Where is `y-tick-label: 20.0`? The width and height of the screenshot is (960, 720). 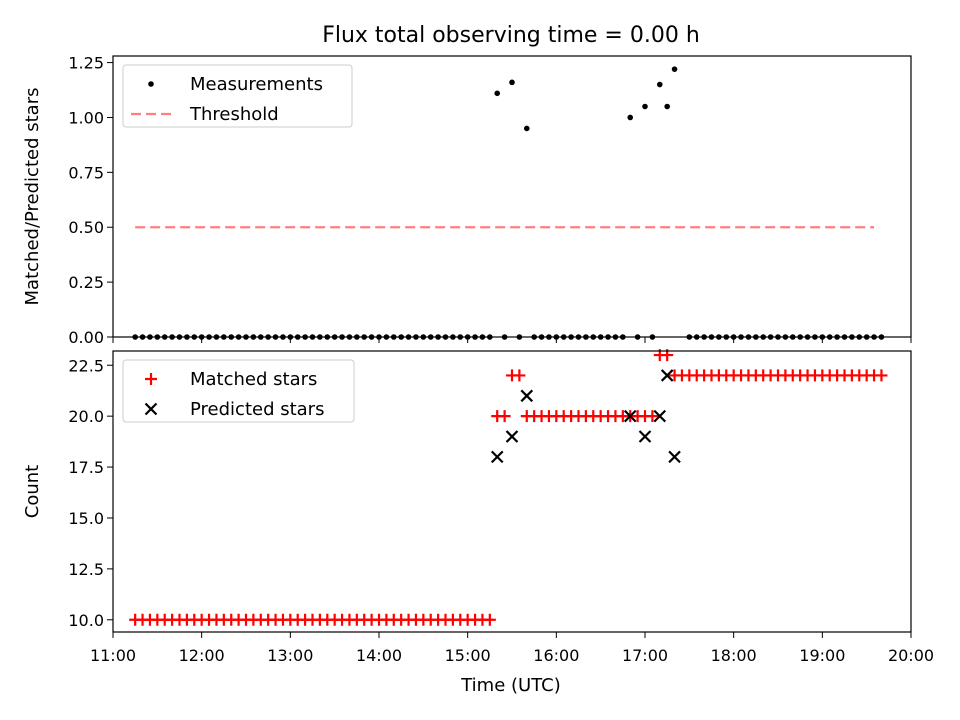 y-tick-label: 20.0 is located at coordinates (86, 416).